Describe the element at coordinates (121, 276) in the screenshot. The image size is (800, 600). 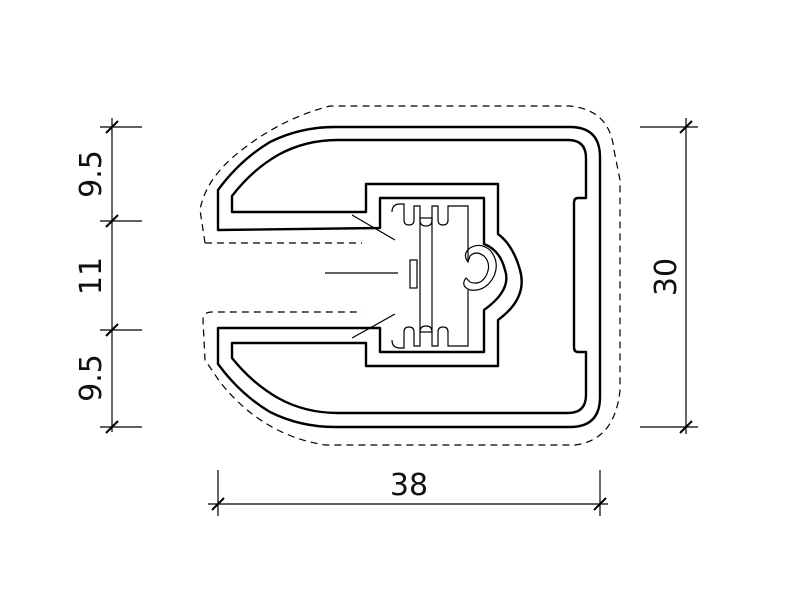
I see `left-dimension-chain` at that location.